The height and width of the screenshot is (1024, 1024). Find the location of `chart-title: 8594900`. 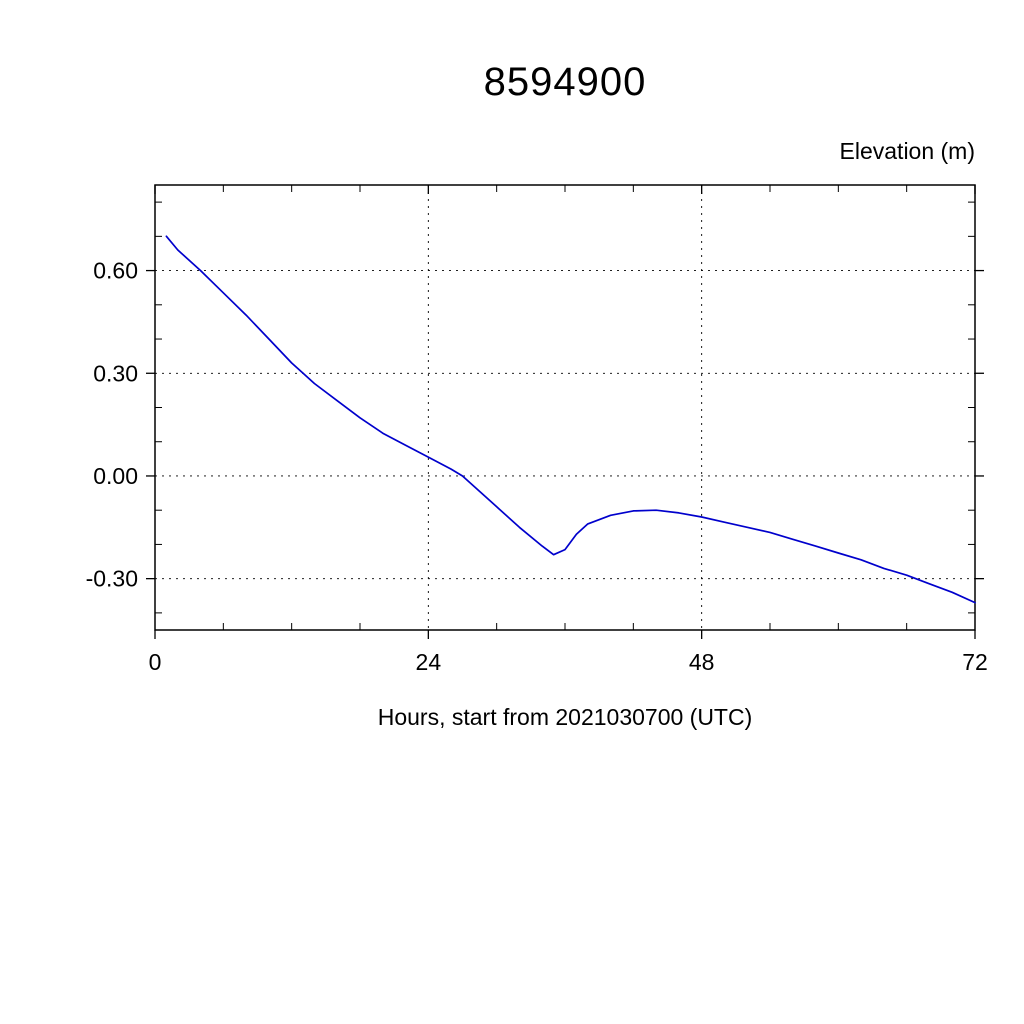

chart-title: 8594900 is located at coordinates (565, 82).